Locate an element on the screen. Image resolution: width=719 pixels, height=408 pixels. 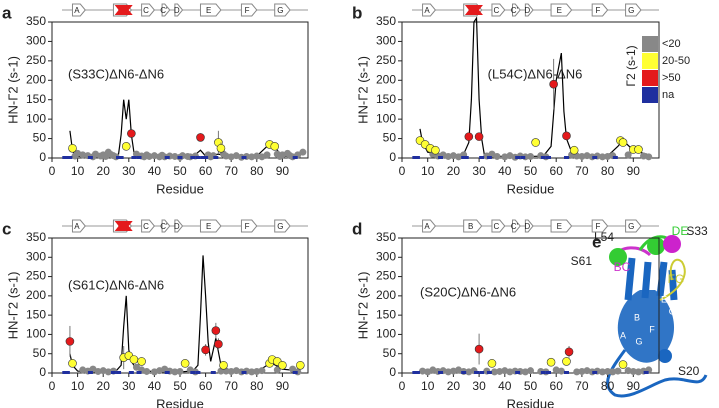
structure-label: C is located at coordinates (672, 311).